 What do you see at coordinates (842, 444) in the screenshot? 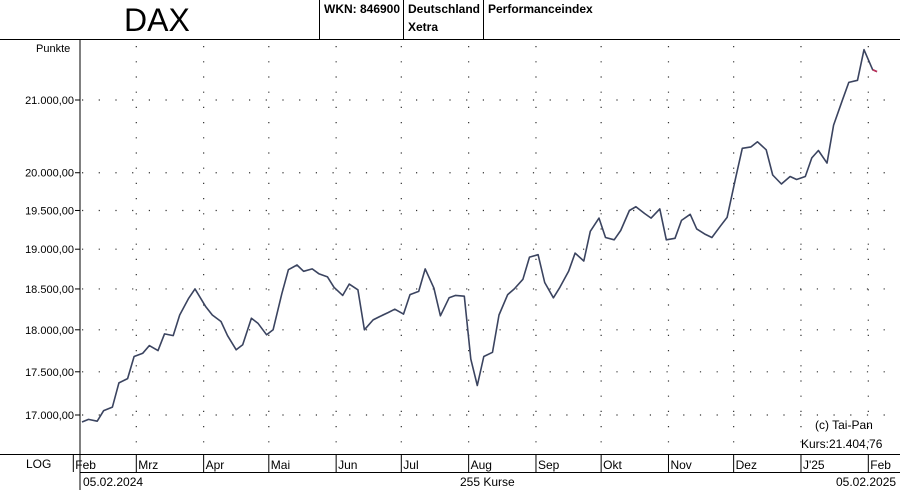
I see `last-price-label: Kurs:21.404,76` at bounding box center [842, 444].